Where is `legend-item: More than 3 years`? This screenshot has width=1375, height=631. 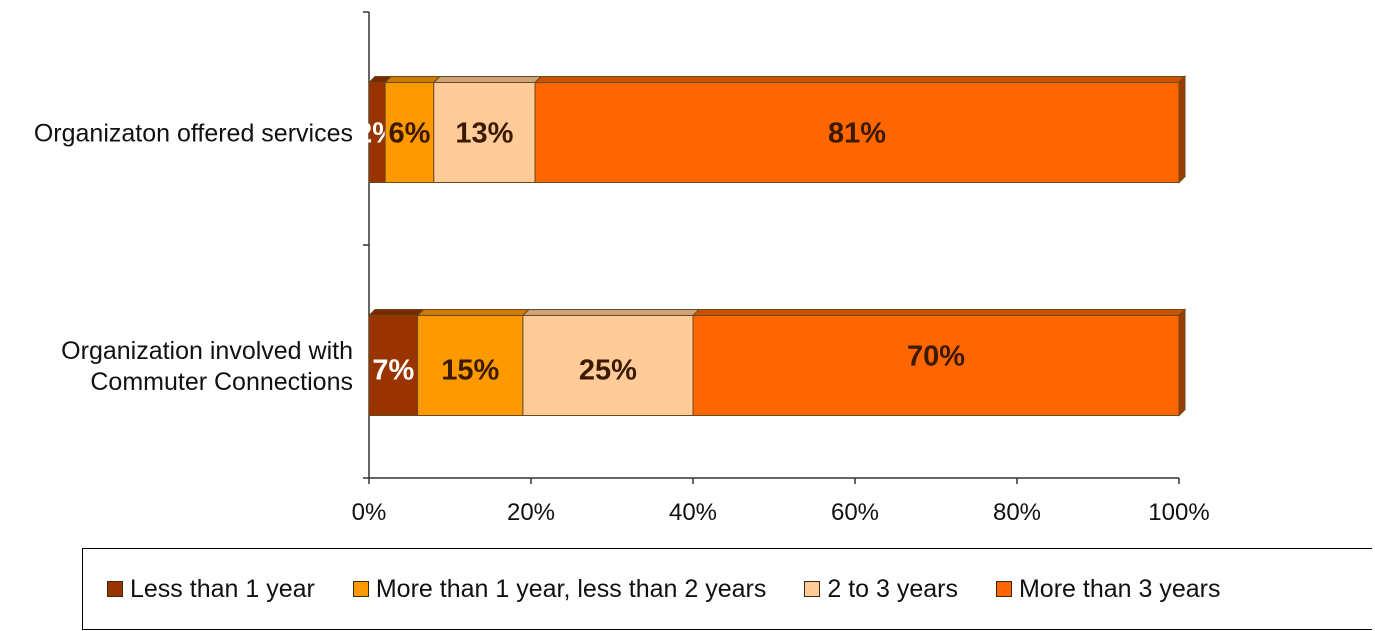
legend-item: More than 3 years is located at coordinates (1108, 589).